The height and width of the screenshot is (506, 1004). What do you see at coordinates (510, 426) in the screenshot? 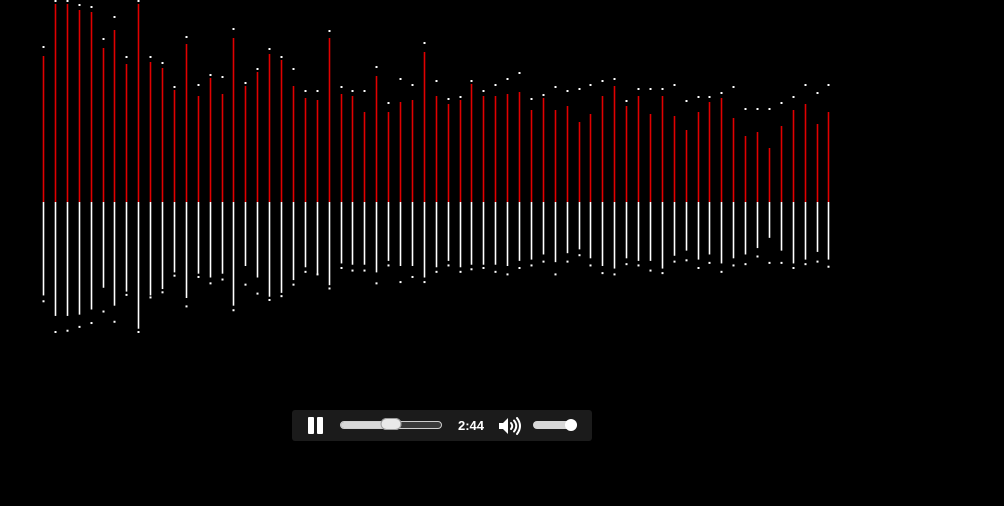
I see `volume-icon` at bounding box center [510, 426].